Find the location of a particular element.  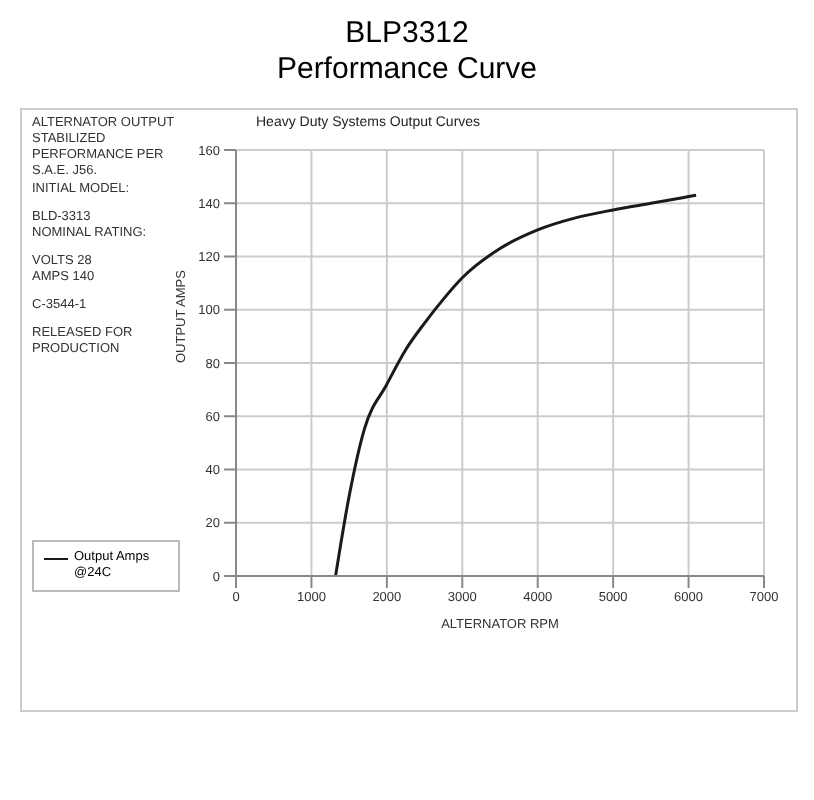

chart-subtitle: Performance Curve is located at coordinates (407, 70).